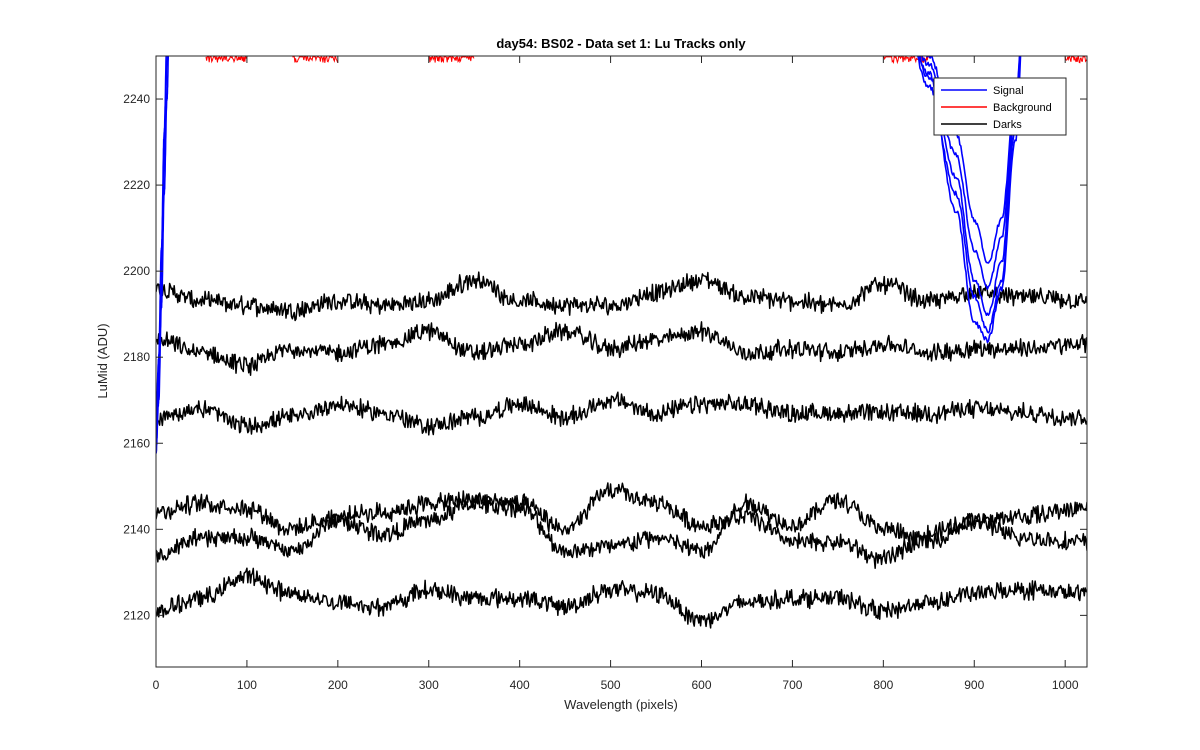 This screenshot has width=1200, height=750. I want to click on y-tick-label: 2140, so click(136, 529).